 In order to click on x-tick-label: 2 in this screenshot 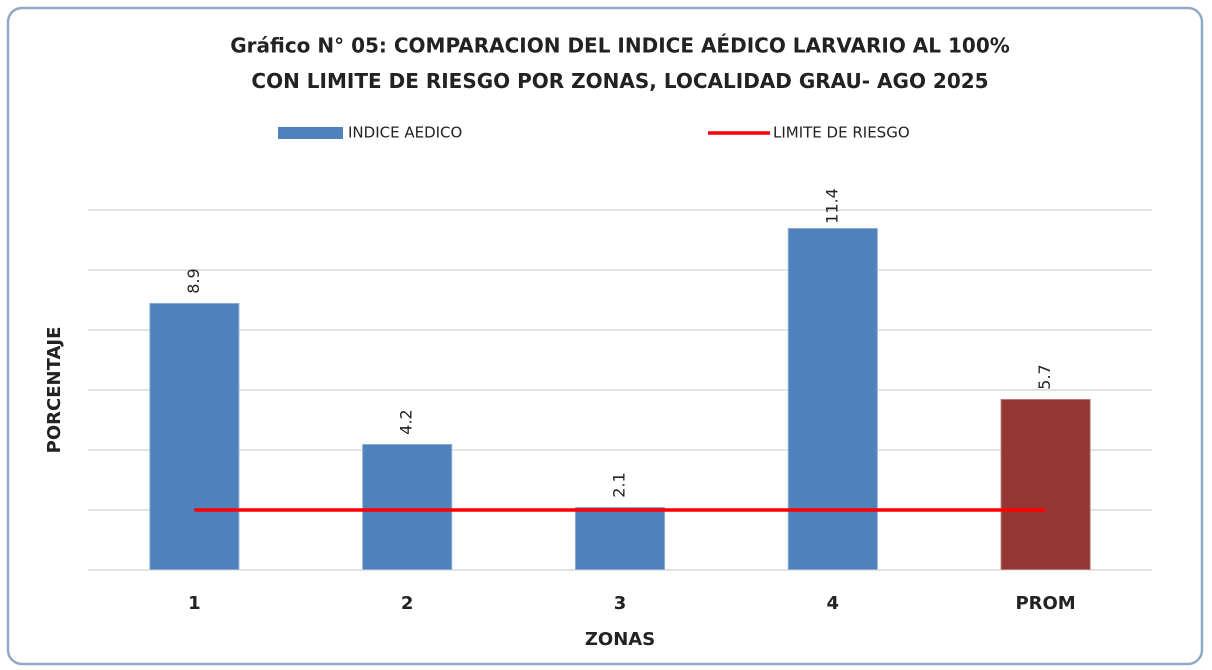, I will do `click(407, 603)`.